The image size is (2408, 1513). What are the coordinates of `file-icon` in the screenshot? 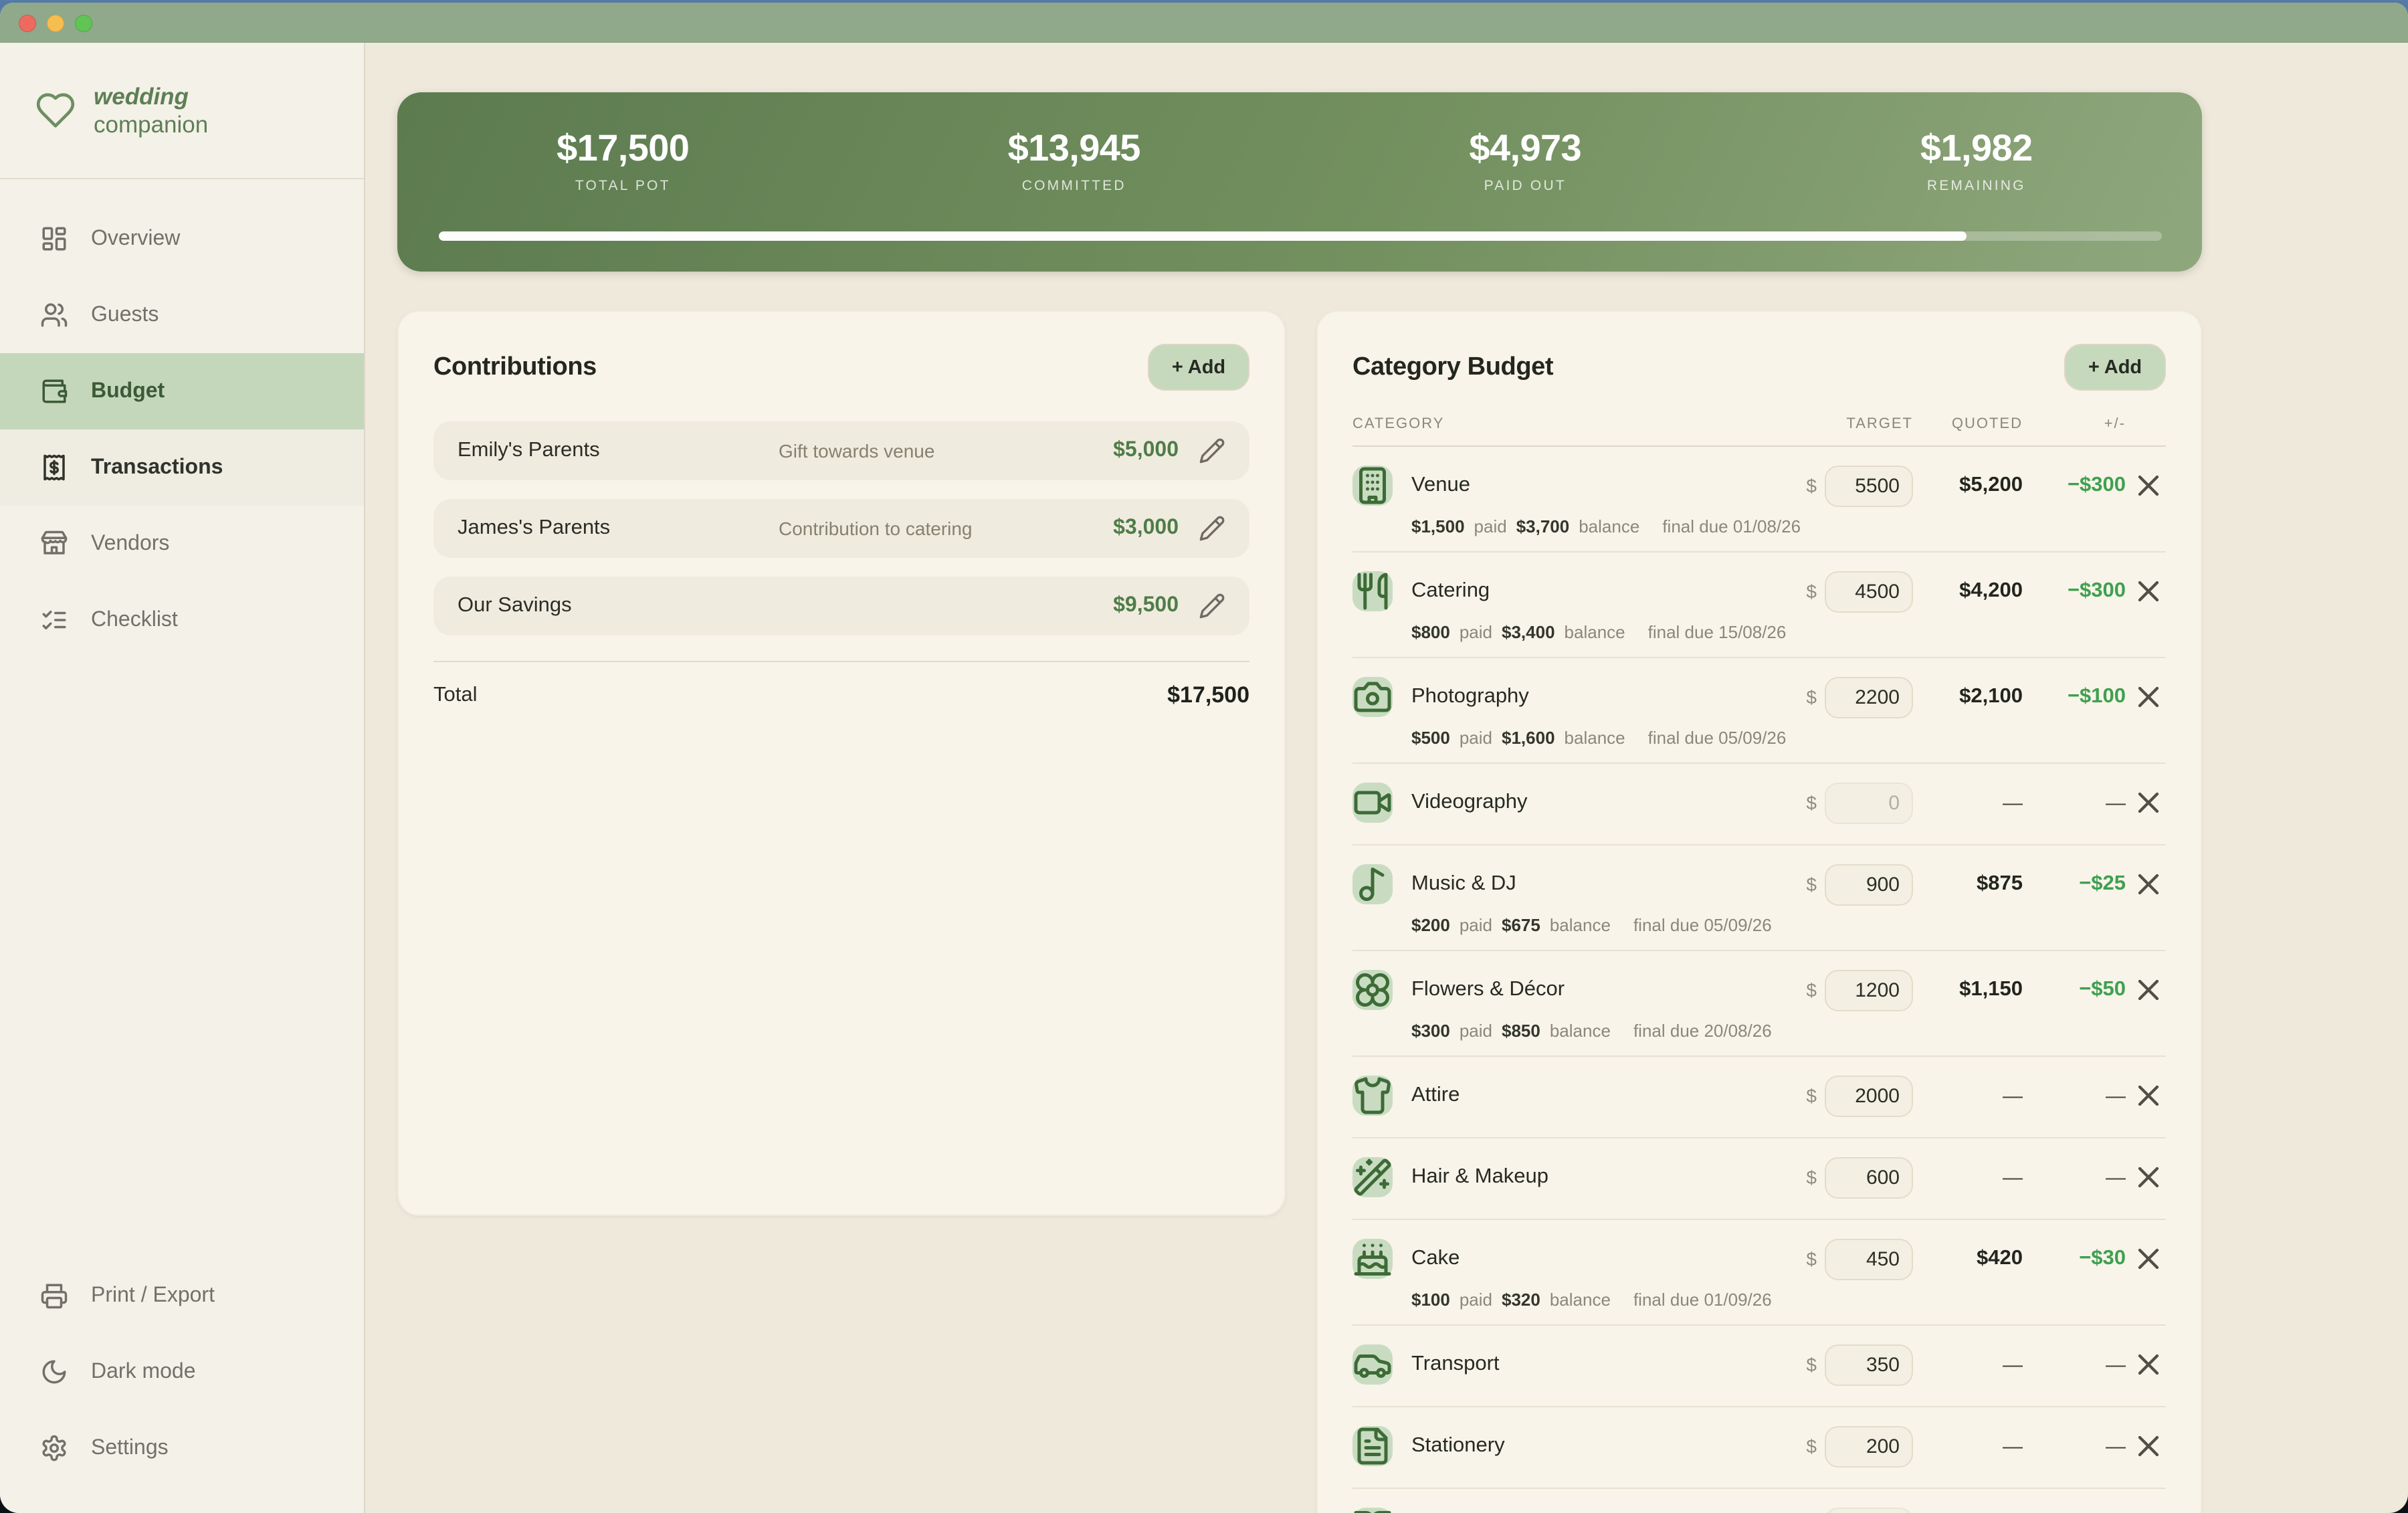 It's located at (1373, 1446).